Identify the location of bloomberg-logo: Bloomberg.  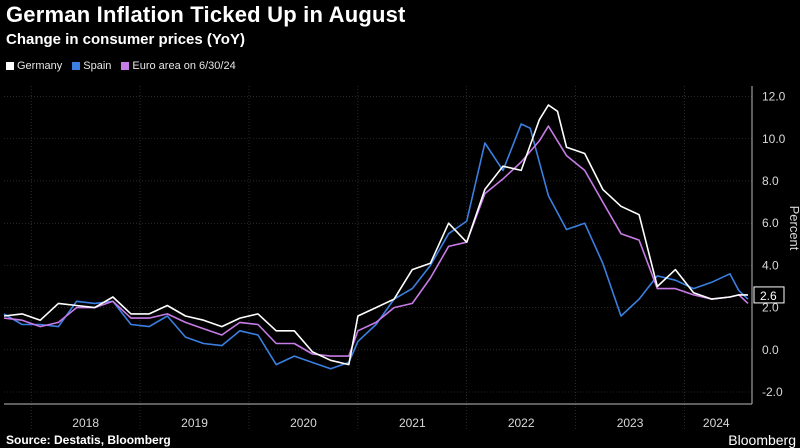
(762, 440).